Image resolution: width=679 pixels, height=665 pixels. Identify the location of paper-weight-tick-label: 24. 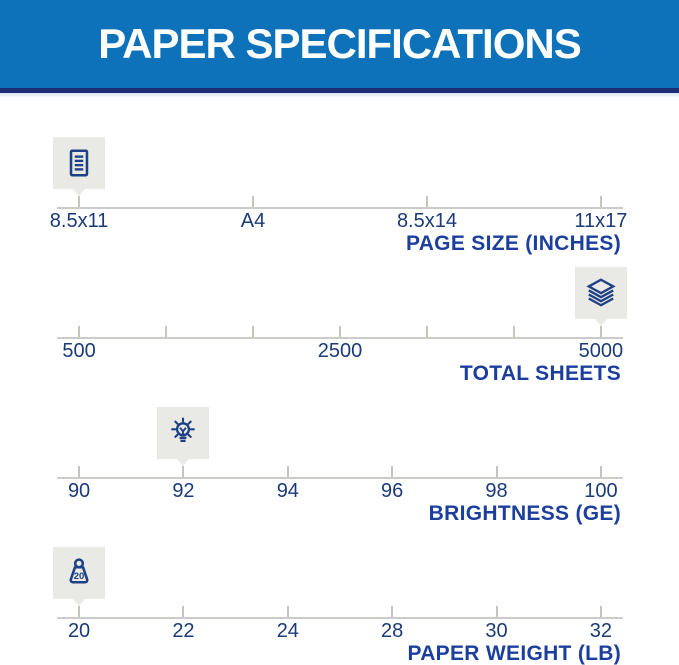
(287, 631).